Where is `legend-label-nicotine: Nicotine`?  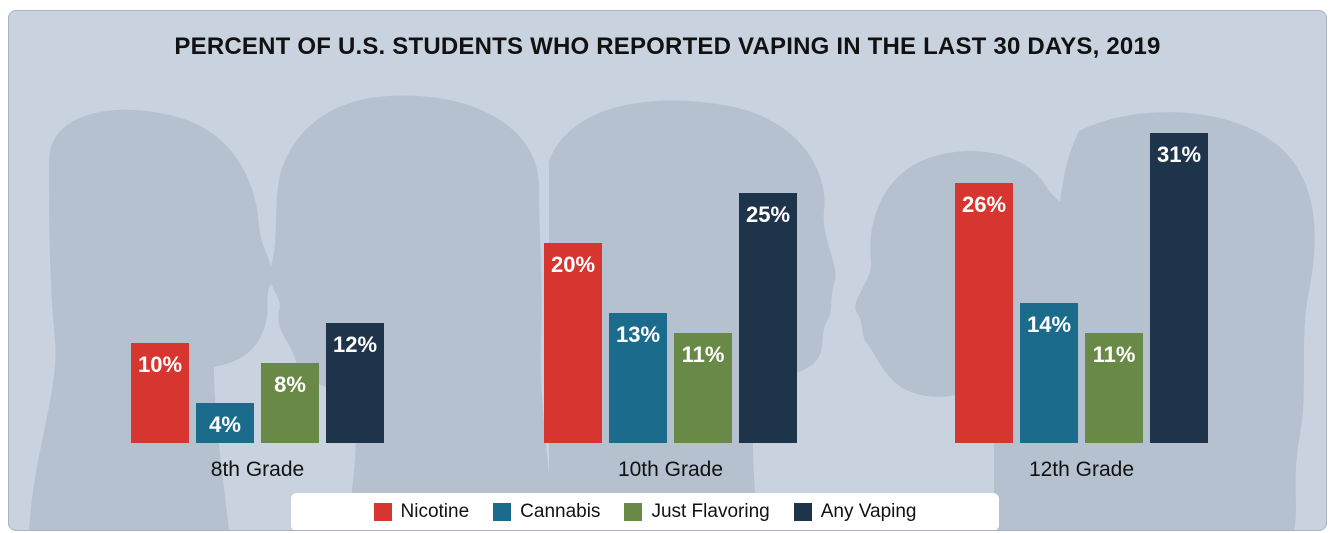
legend-label-nicotine: Nicotine is located at coordinates (435, 511).